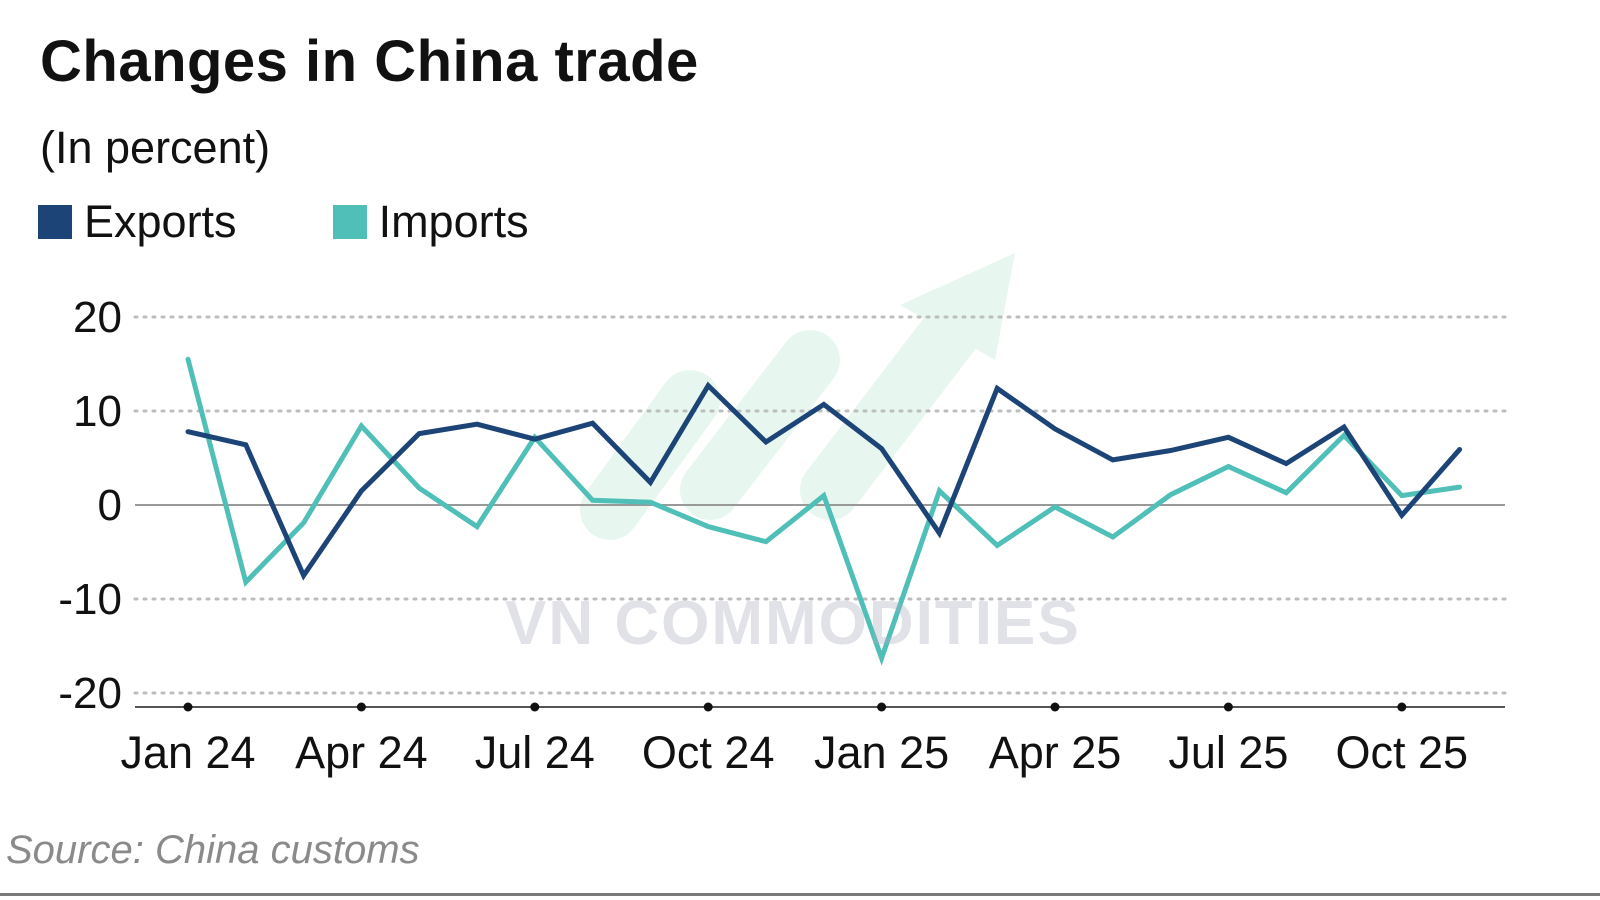 This screenshot has height=900, width=1600. Describe the element at coordinates (797, 396) in the screenshot. I see `watermark-arrow-graphic` at that location.